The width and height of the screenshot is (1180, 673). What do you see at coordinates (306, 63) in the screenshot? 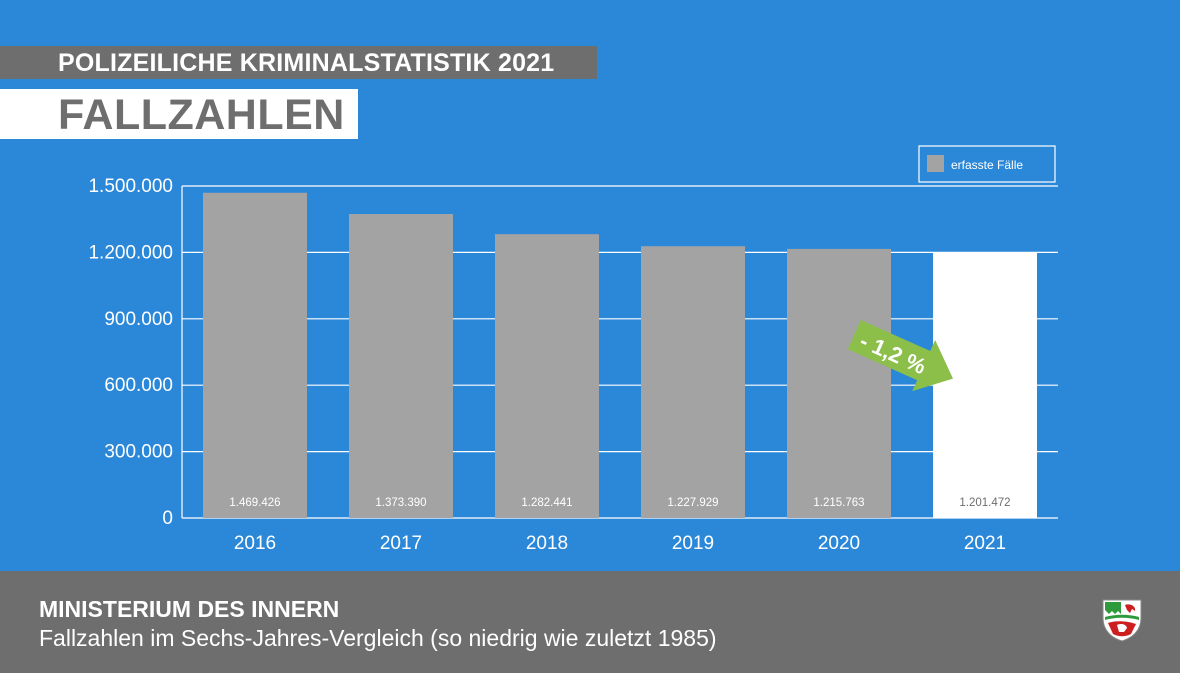
I see `supertitle: POLIZEILICHE KRIMINALSTATISTIK 2021` at bounding box center [306, 63].